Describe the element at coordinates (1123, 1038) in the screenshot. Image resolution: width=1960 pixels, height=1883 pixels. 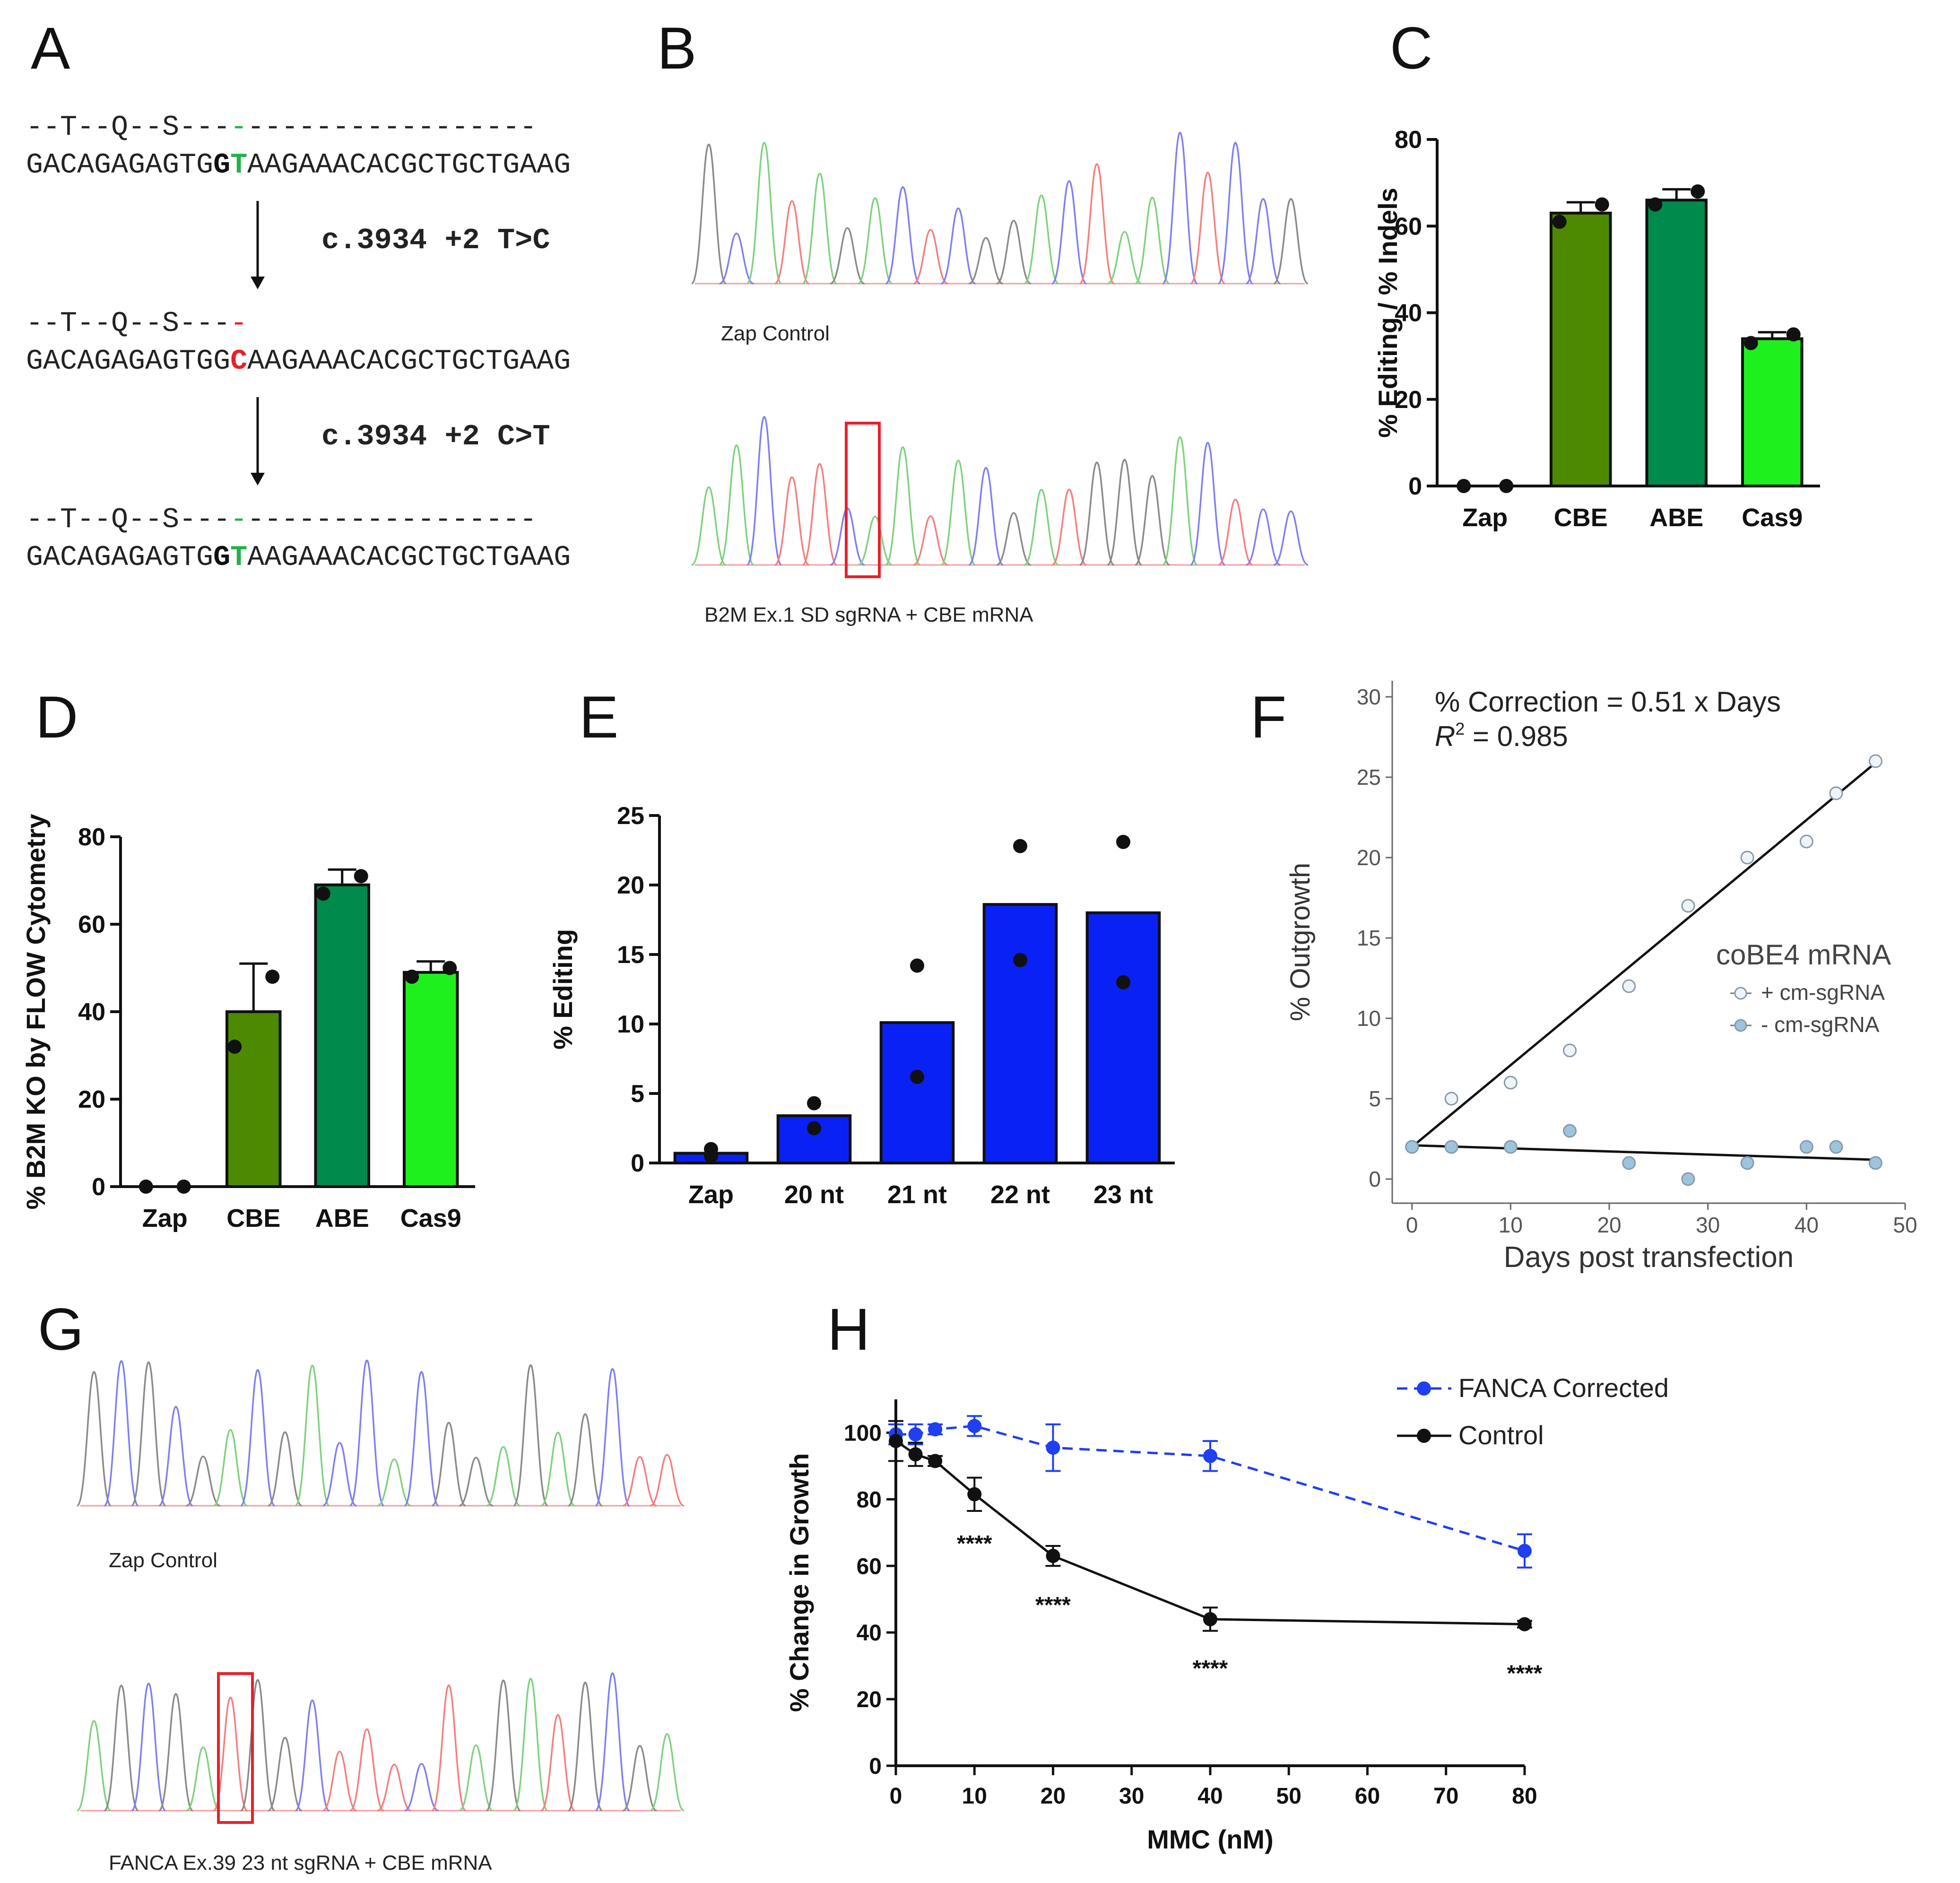
I see `bar-23-nt` at that location.